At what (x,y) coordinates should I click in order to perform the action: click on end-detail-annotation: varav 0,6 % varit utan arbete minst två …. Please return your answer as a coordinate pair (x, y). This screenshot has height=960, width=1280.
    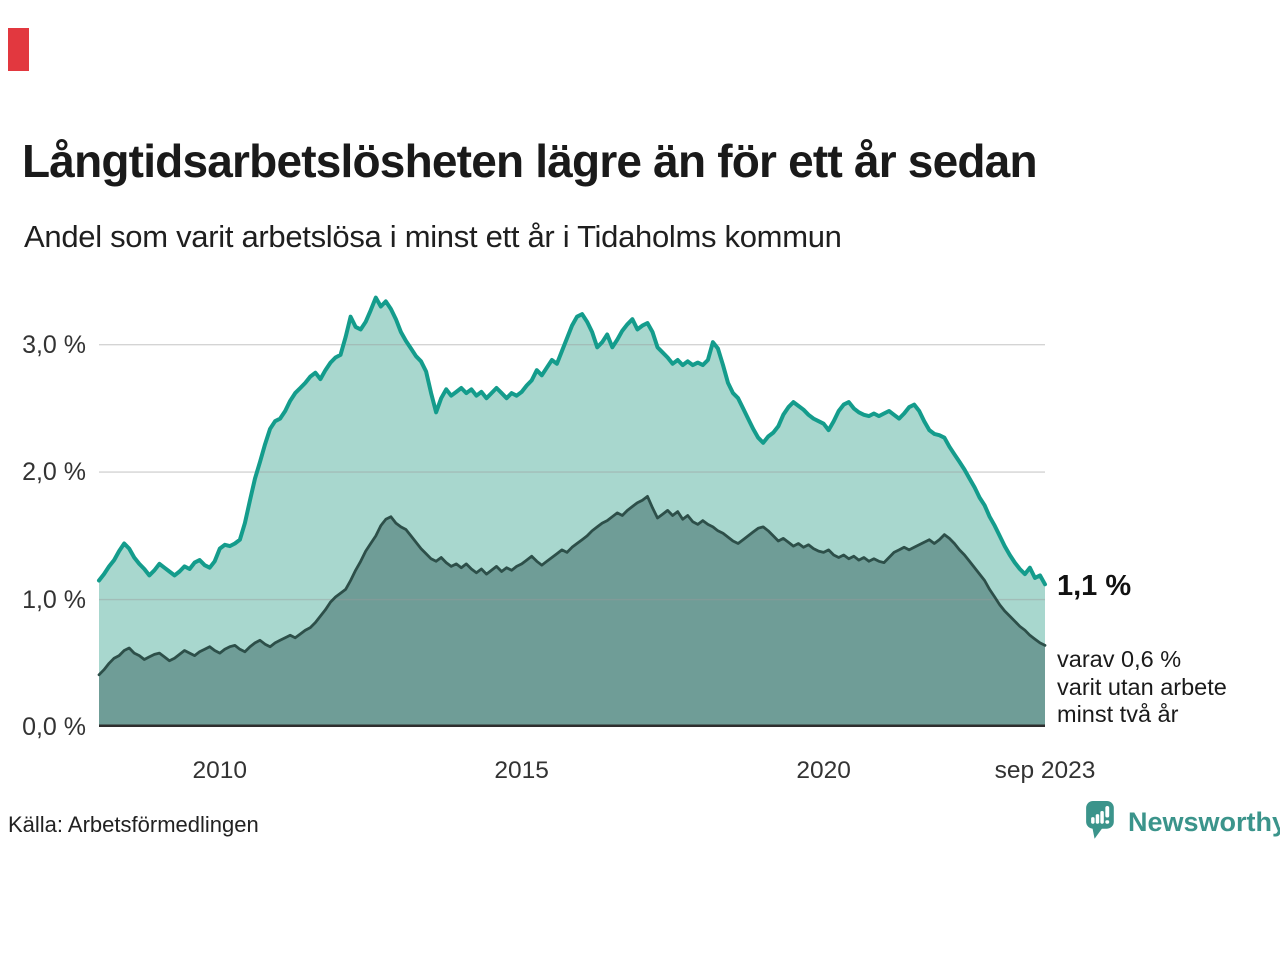
    Looking at the image, I should click on (1142, 687).